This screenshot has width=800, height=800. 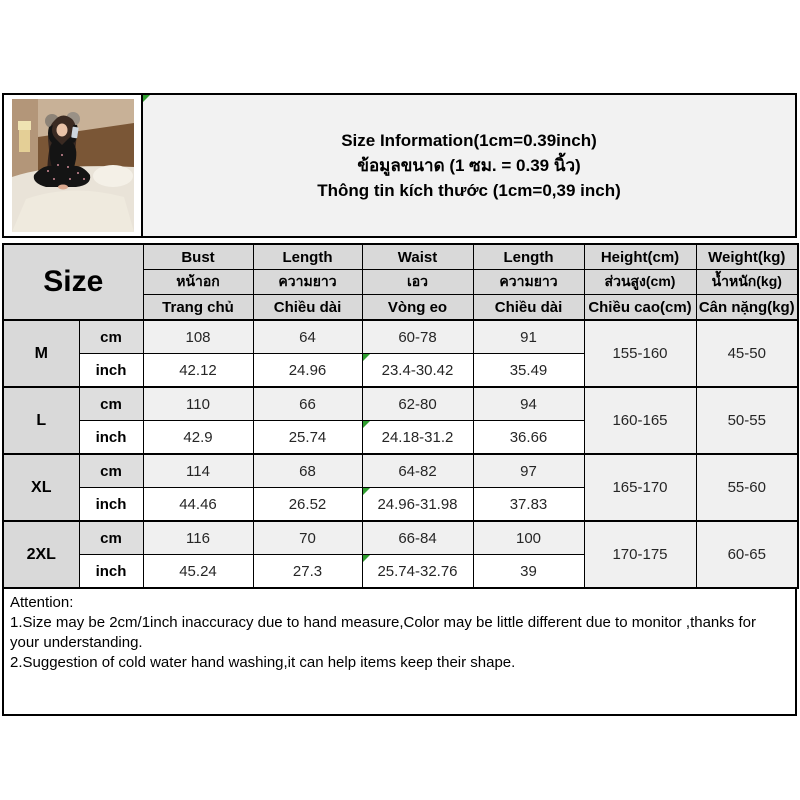 What do you see at coordinates (640, 307) in the screenshot?
I see `column-header-height-vi: Chiều cao(cm)` at bounding box center [640, 307].